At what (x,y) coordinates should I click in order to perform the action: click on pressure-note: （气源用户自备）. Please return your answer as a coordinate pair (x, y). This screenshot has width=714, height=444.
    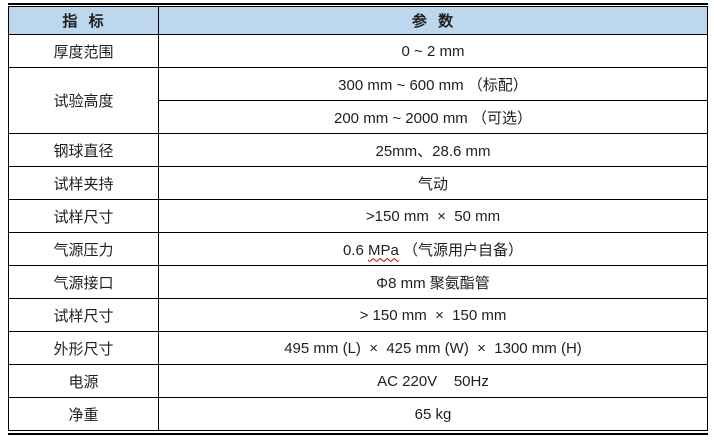
    Looking at the image, I should click on (461, 250).